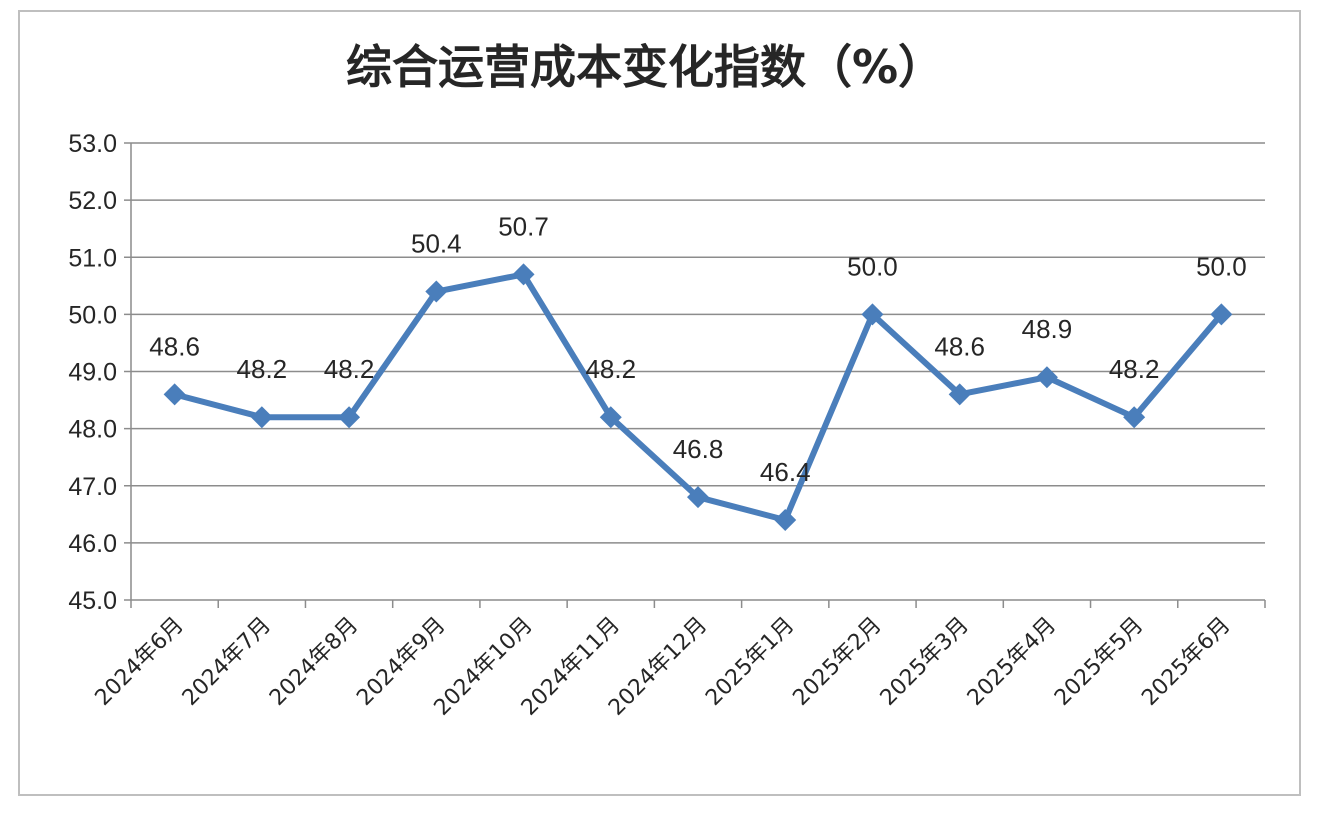  What do you see at coordinates (92, 144) in the screenshot?
I see `y-tick-label: 53.0` at bounding box center [92, 144].